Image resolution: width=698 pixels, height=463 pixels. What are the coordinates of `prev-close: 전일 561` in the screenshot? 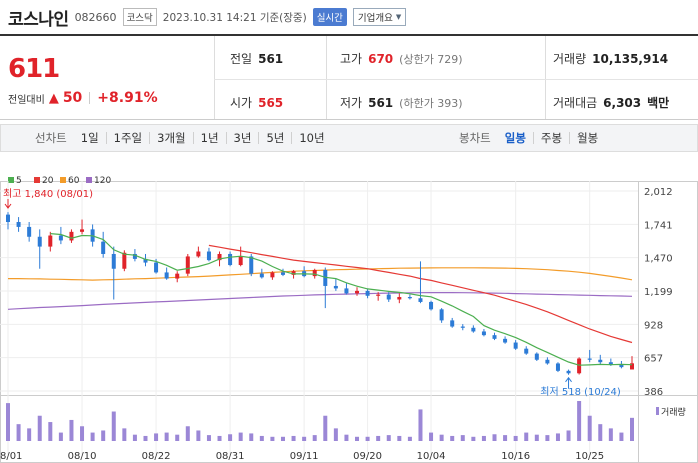 It's located at (256, 58).